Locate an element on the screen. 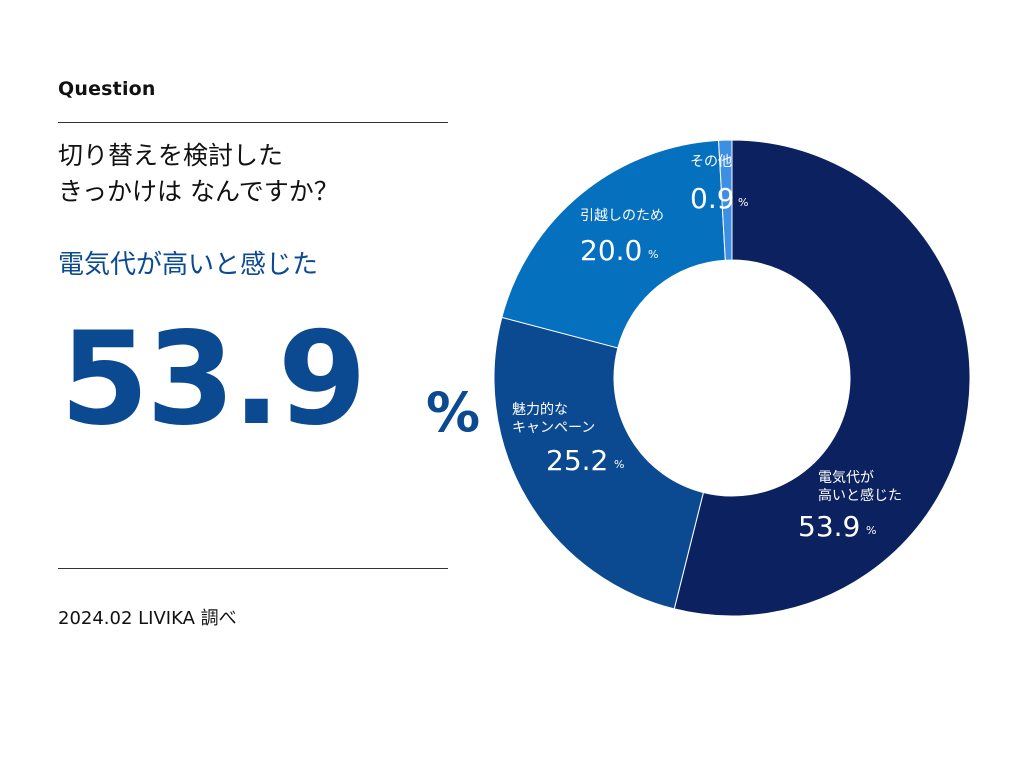  slice-value-electricity: 53.9 is located at coordinates (829, 526).